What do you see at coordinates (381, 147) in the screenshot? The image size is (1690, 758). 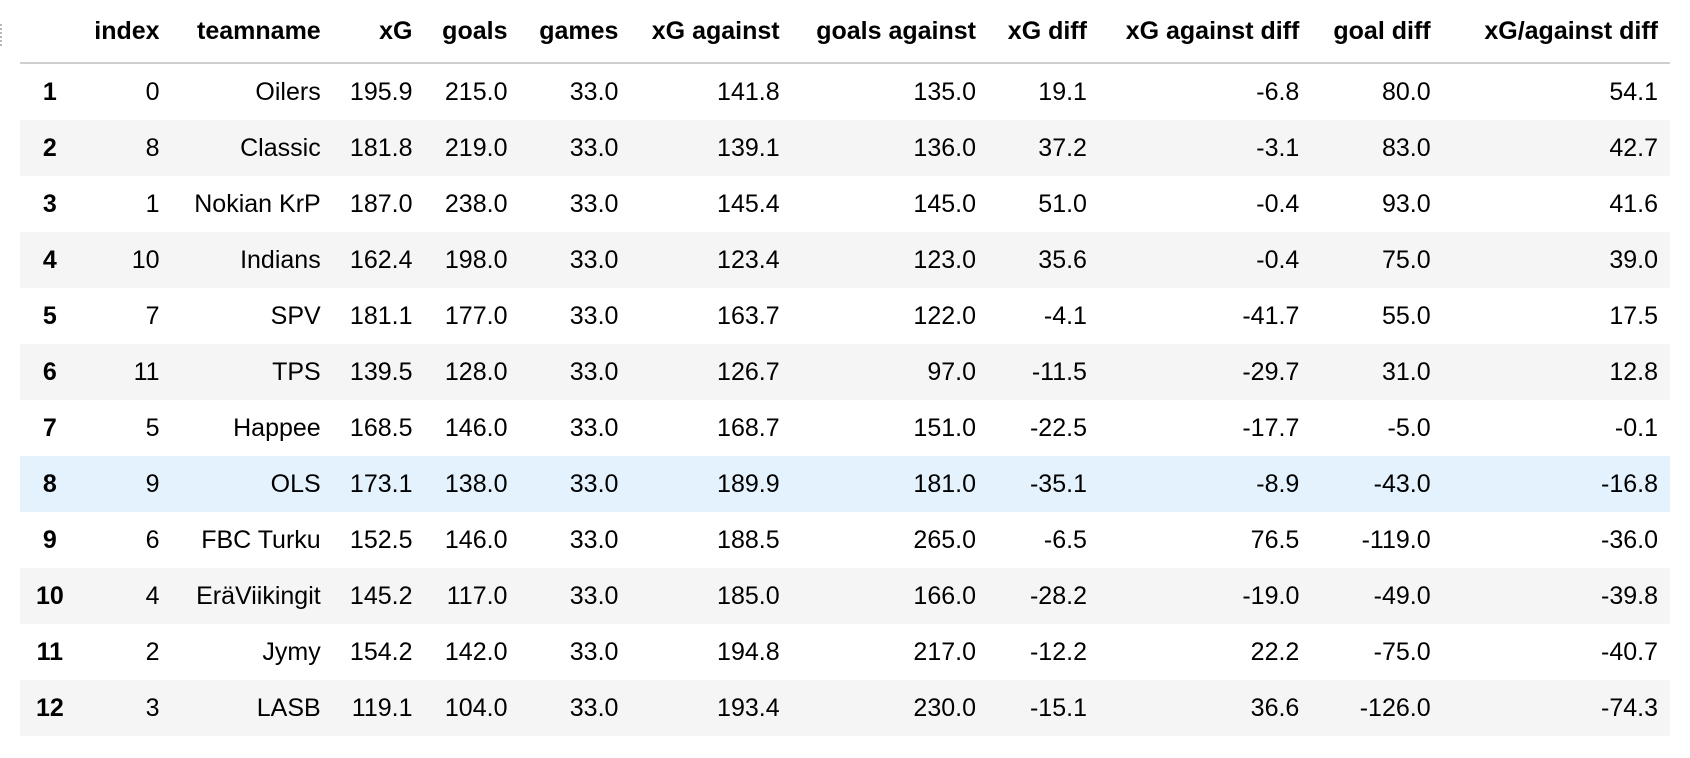 I see `table-cell: 181.8` at bounding box center [381, 147].